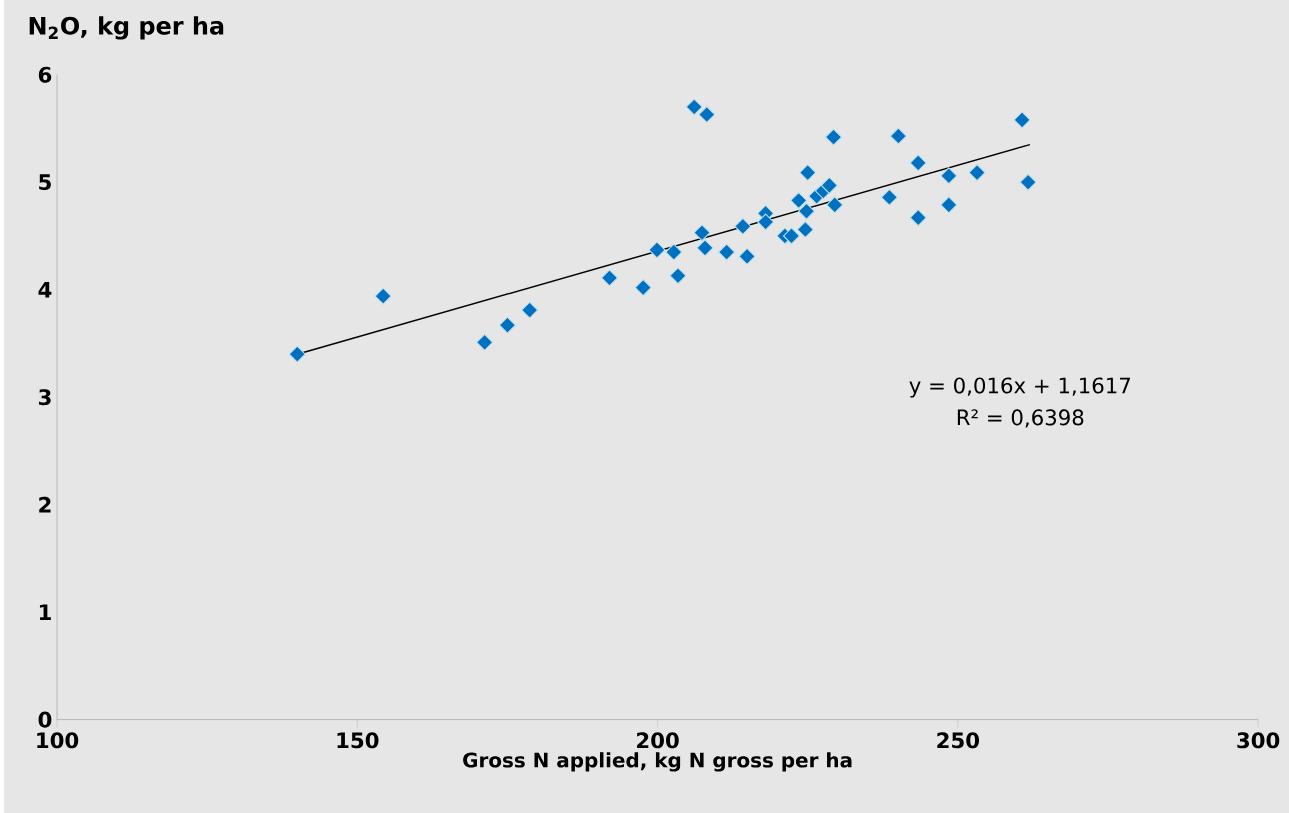 This screenshot has height=813, width=1289. Describe the element at coordinates (1020, 418) in the screenshot. I see `annotation: R² = 0,6398` at that location.